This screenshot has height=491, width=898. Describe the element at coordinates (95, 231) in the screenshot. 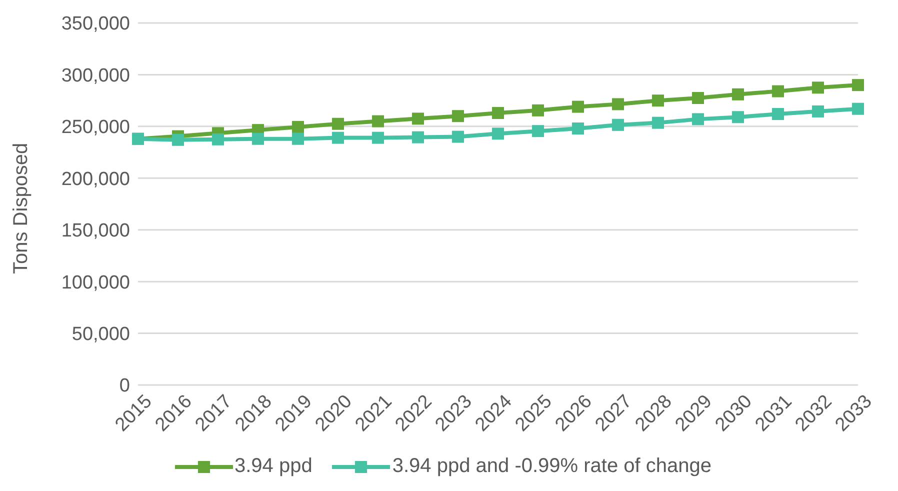

I see `y-tick-label: 150,000` at that location.